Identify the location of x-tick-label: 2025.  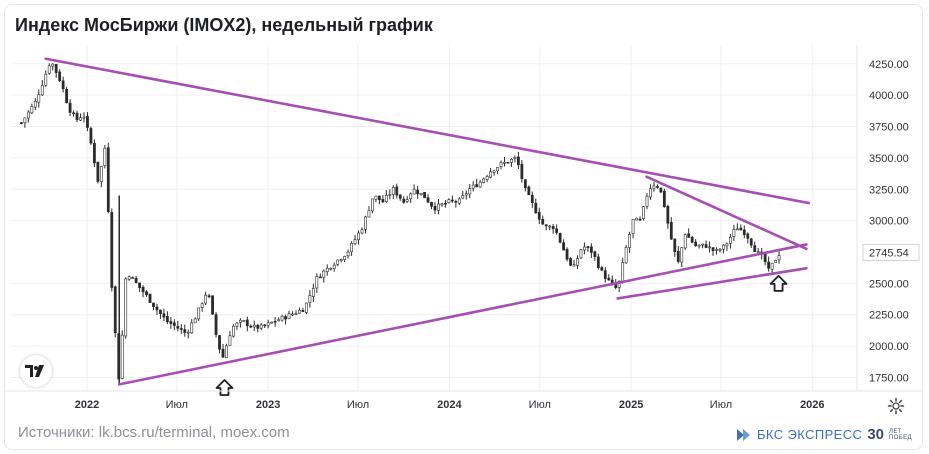
(631, 405).